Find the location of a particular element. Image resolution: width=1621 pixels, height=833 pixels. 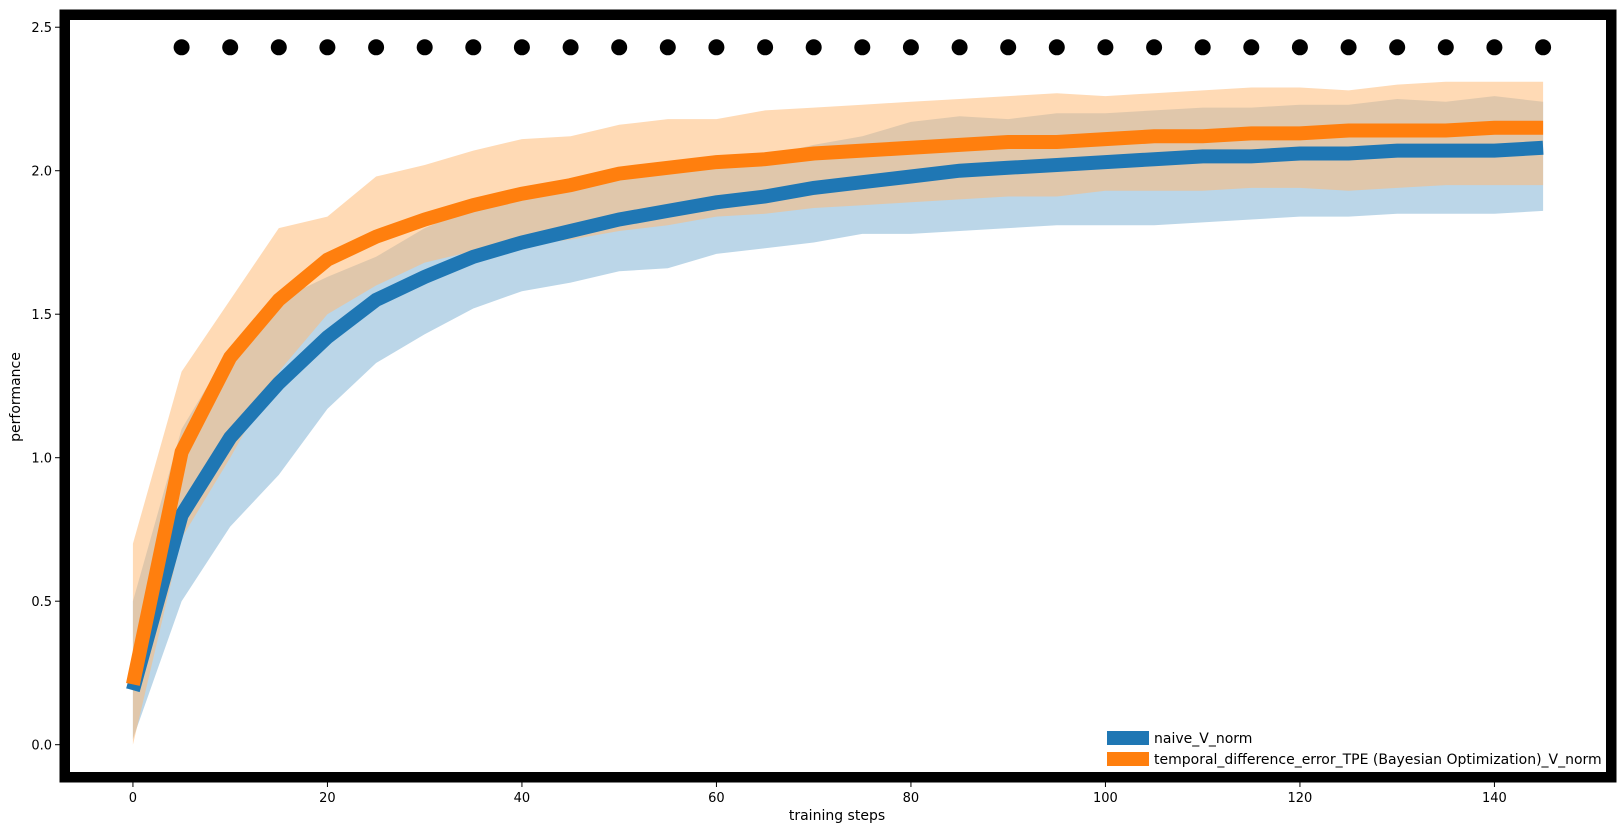

y-tick-label-3: 1.5 is located at coordinates (41, 315).